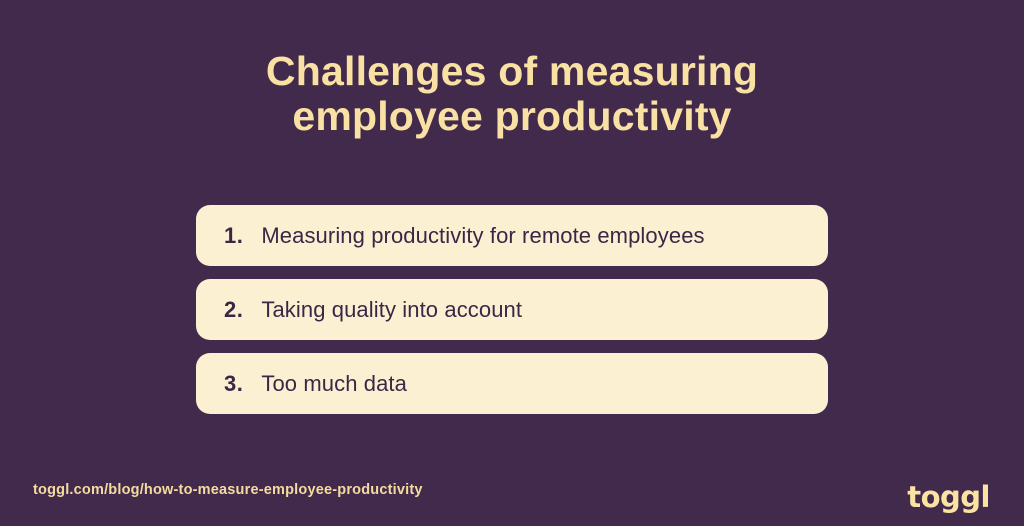  What do you see at coordinates (512, 383) in the screenshot?
I see `list-item: 3. Too much data` at bounding box center [512, 383].